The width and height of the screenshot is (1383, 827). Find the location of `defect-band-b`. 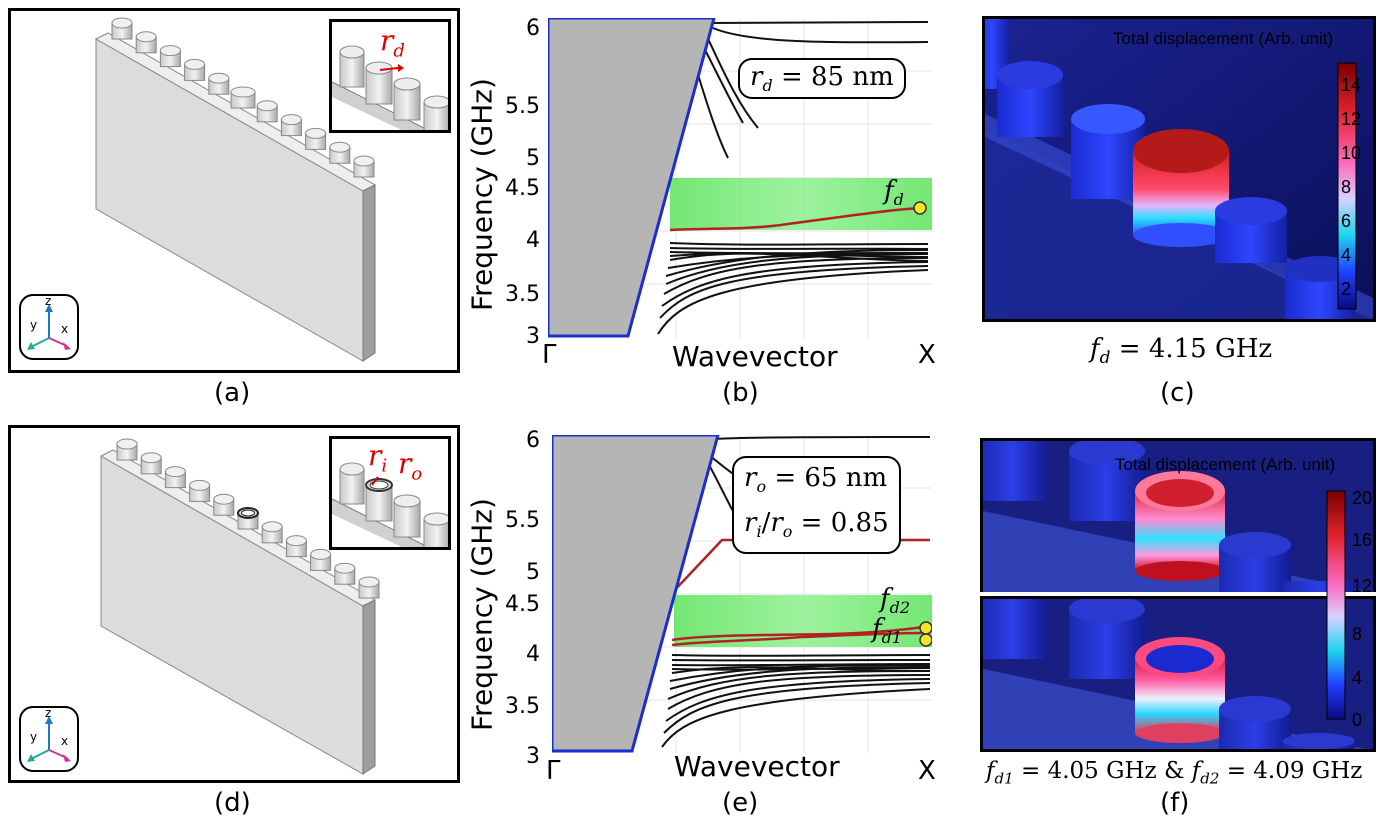

defect-band-b is located at coordinates (795, 219).